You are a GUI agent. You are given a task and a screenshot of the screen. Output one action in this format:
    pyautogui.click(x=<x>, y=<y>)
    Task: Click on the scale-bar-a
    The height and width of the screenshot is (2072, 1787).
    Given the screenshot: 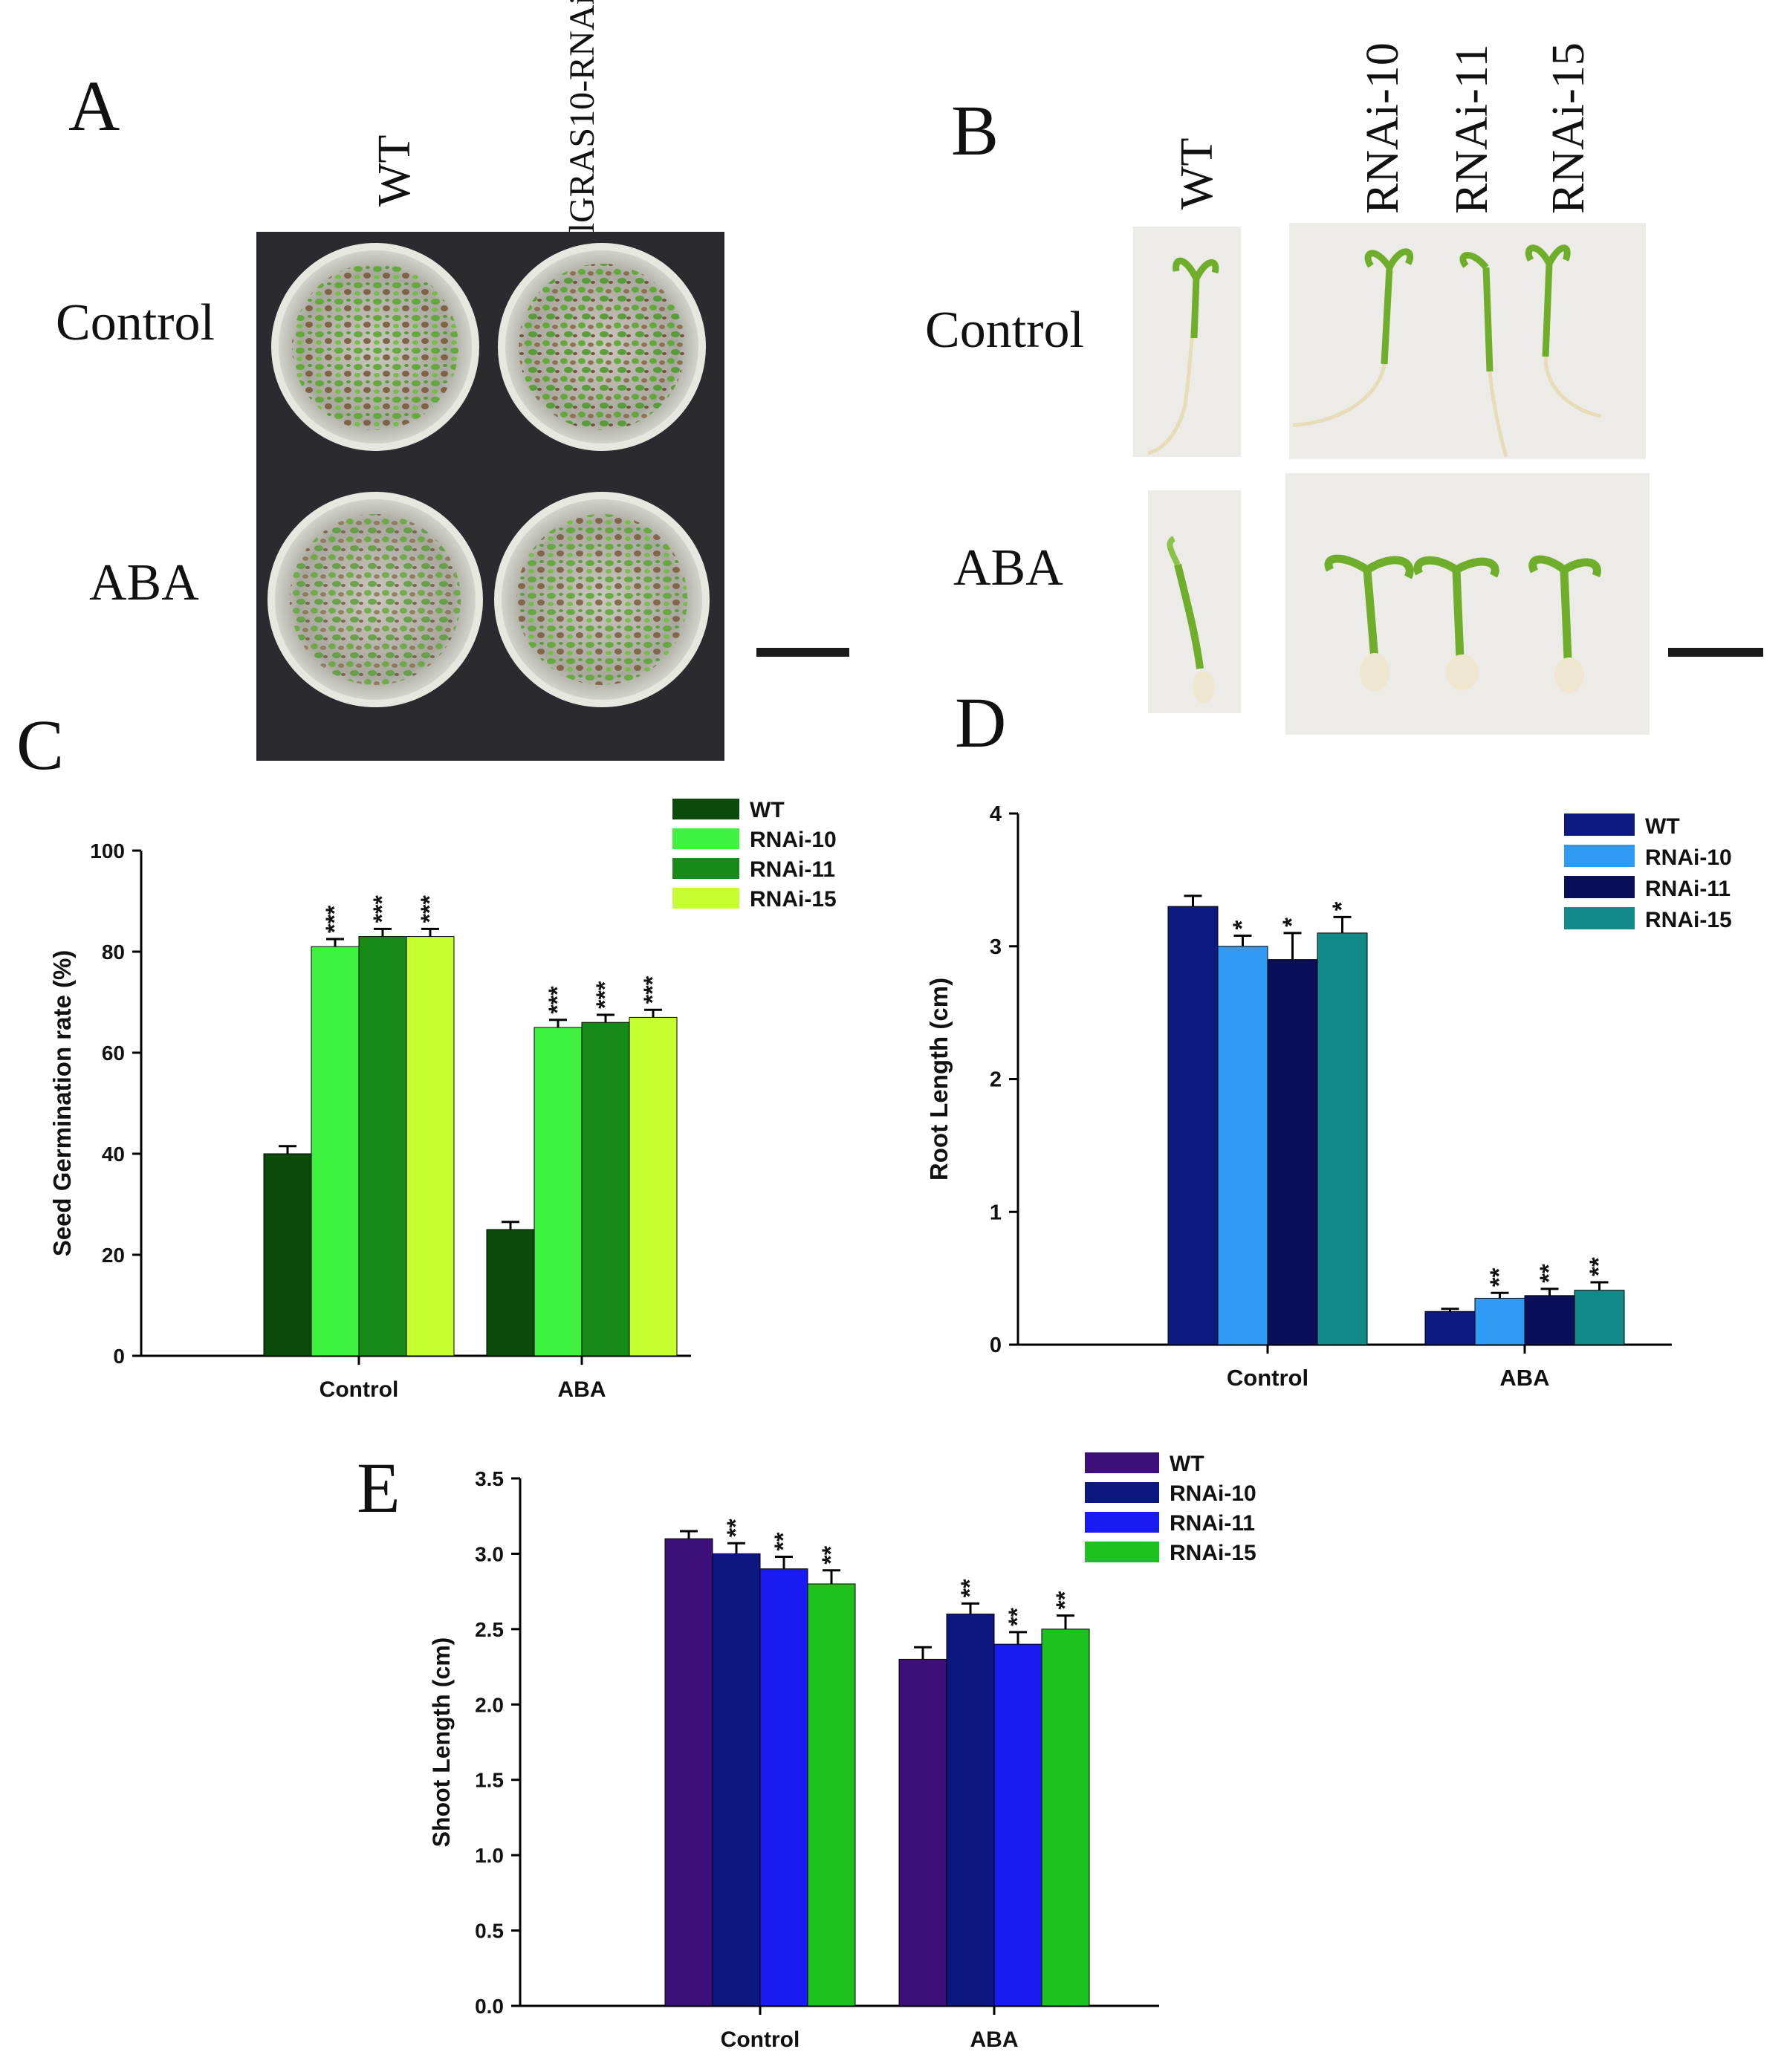 What is the action you would take?
    pyautogui.click(x=802, y=652)
    